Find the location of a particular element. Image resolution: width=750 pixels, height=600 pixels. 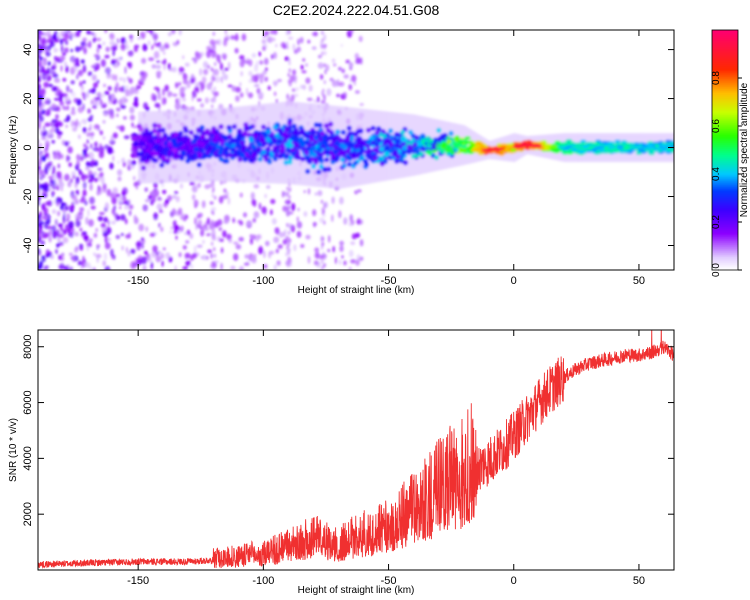

snr-x-tick-label: -150 is located at coordinates (138, 581).